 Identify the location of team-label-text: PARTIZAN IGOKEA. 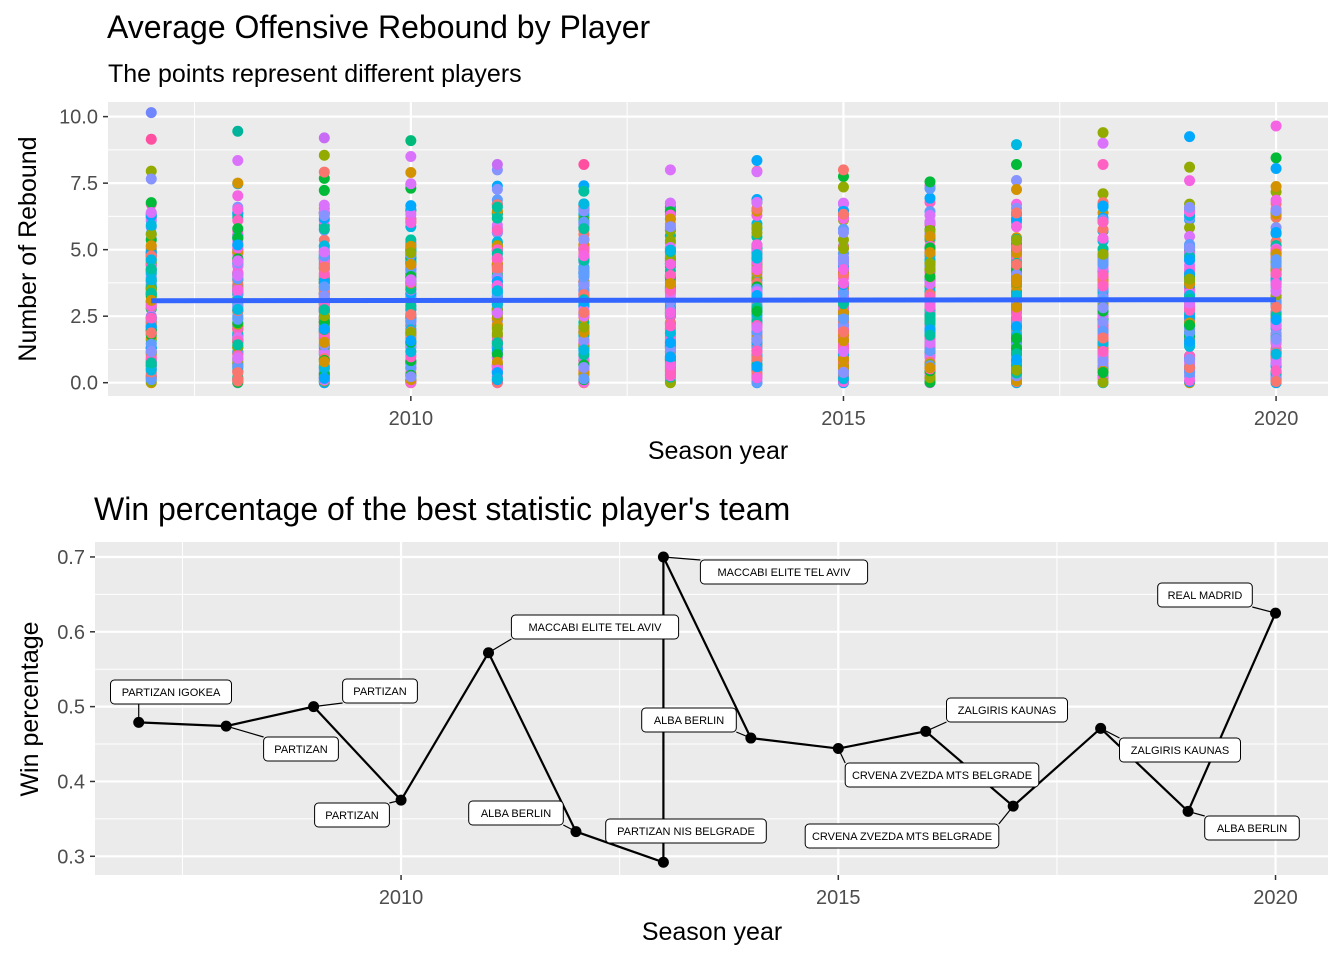
(171, 693).